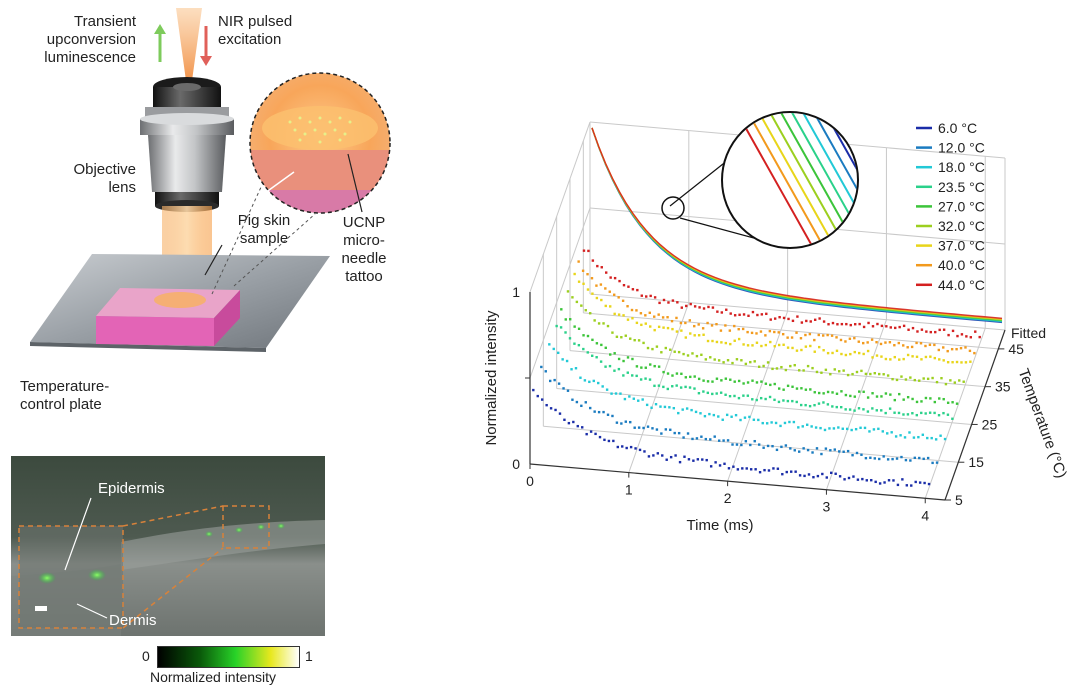 This screenshot has width=1080, height=692. What do you see at coordinates (491, 378) in the screenshot?
I see `y-axis-label: Normalized intensity` at bounding box center [491, 378].